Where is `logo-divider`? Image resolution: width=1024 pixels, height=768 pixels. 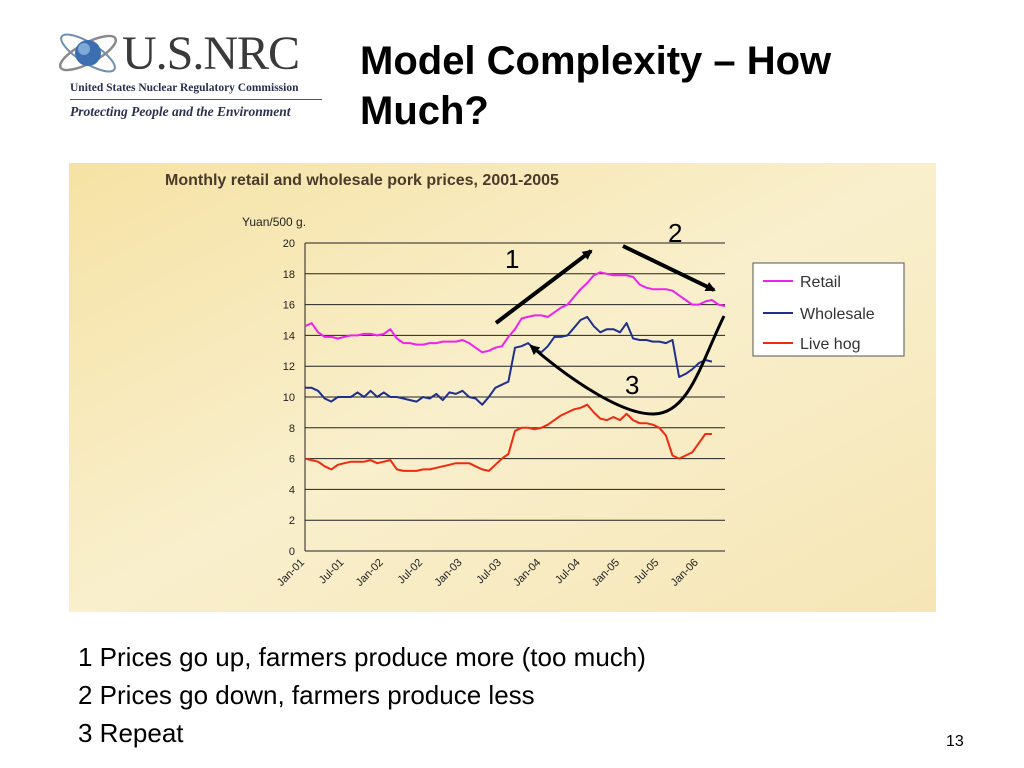 logo-divider is located at coordinates (196, 99).